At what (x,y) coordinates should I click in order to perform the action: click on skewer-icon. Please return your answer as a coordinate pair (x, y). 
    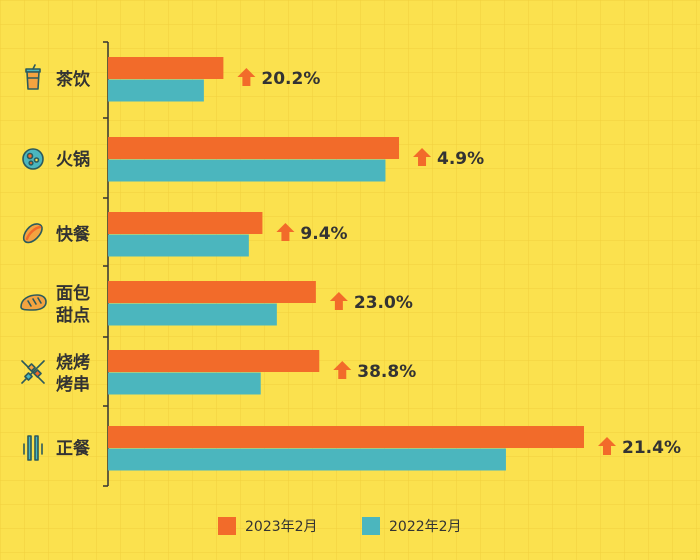
    Looking at the image, I should click on (33, 372).